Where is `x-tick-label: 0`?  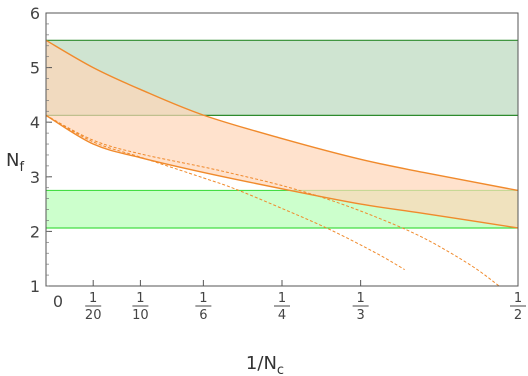
x-tick-label: 0 is located at coordinates (58, 301).